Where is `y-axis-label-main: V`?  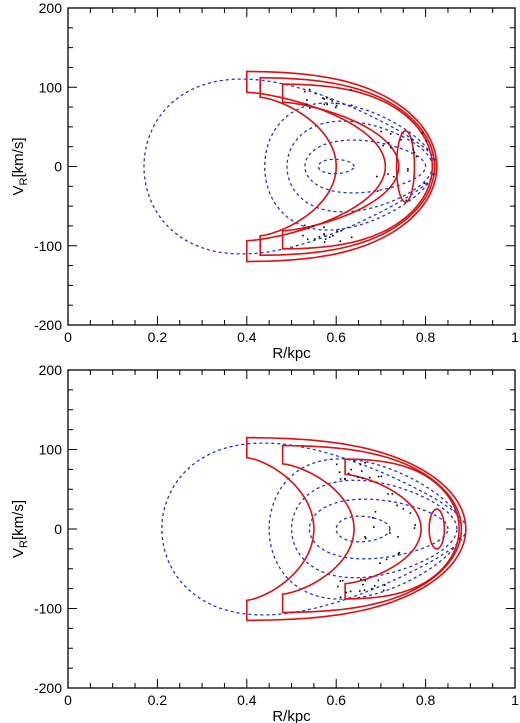 y-axis-label-main: V is located at coordinates (18, 553).